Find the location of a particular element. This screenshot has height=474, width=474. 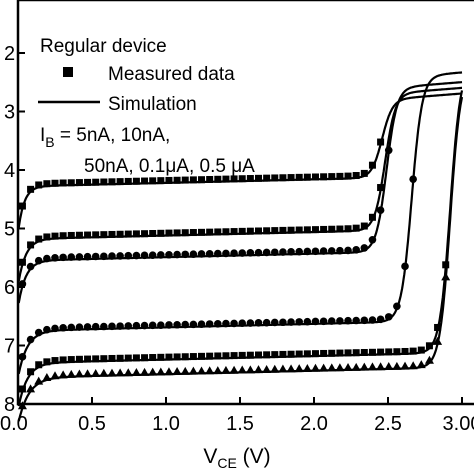

legend-measured-label: Measured data is located at coordinates (171, 74).